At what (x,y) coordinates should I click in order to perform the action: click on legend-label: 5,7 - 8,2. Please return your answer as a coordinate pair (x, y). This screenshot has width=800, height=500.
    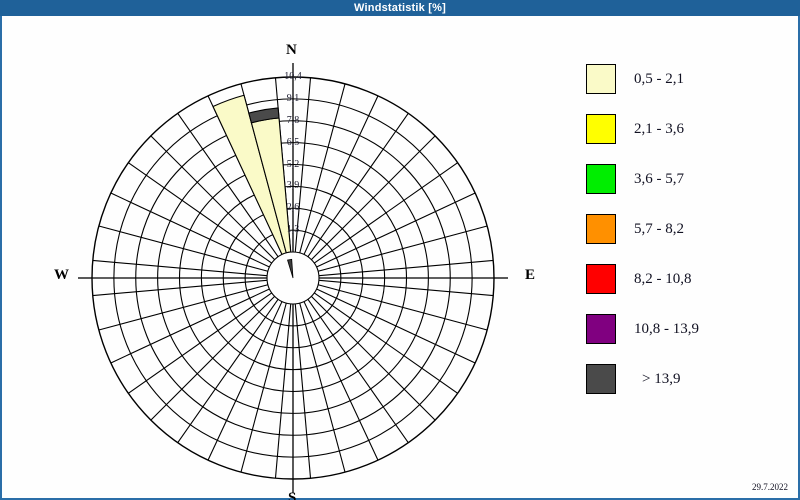
    Looking at the image, I should click on (659, 228).